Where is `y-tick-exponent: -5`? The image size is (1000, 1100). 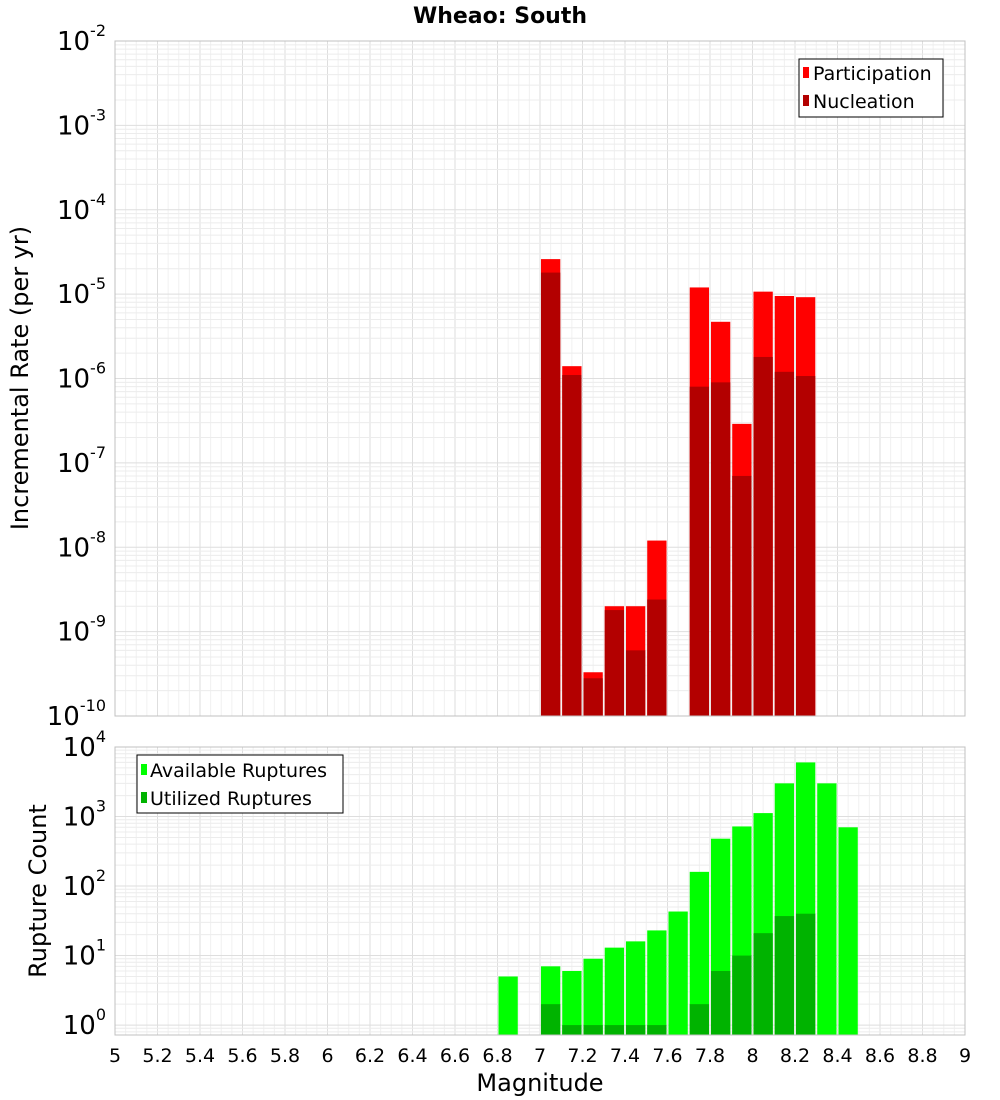
y-tick-exponent: -5 is located at coordinates (98, 283).